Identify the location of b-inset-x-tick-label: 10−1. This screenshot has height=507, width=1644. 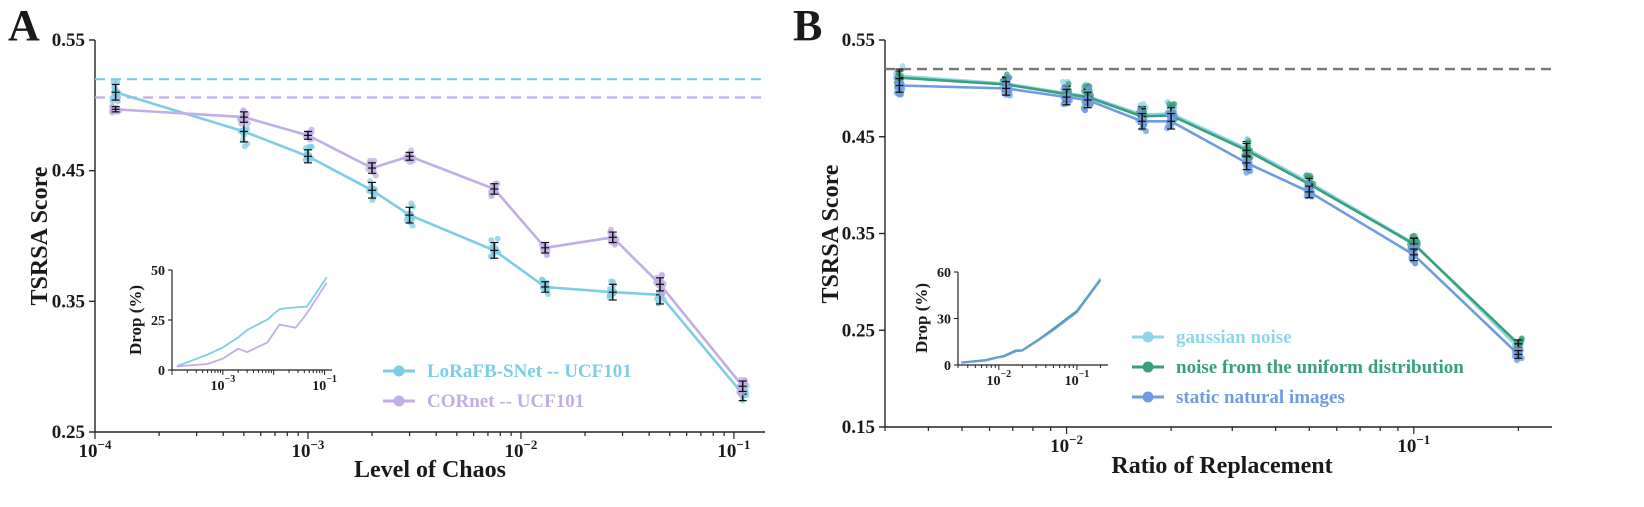
(1077, 379).